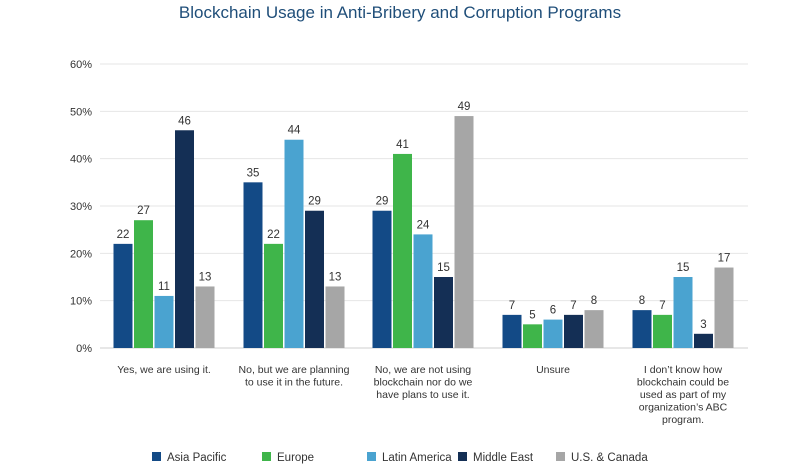 This screenshot has width=800, height=466. I want to click on legend-item: U.S. & Canada, so click(602, 458).